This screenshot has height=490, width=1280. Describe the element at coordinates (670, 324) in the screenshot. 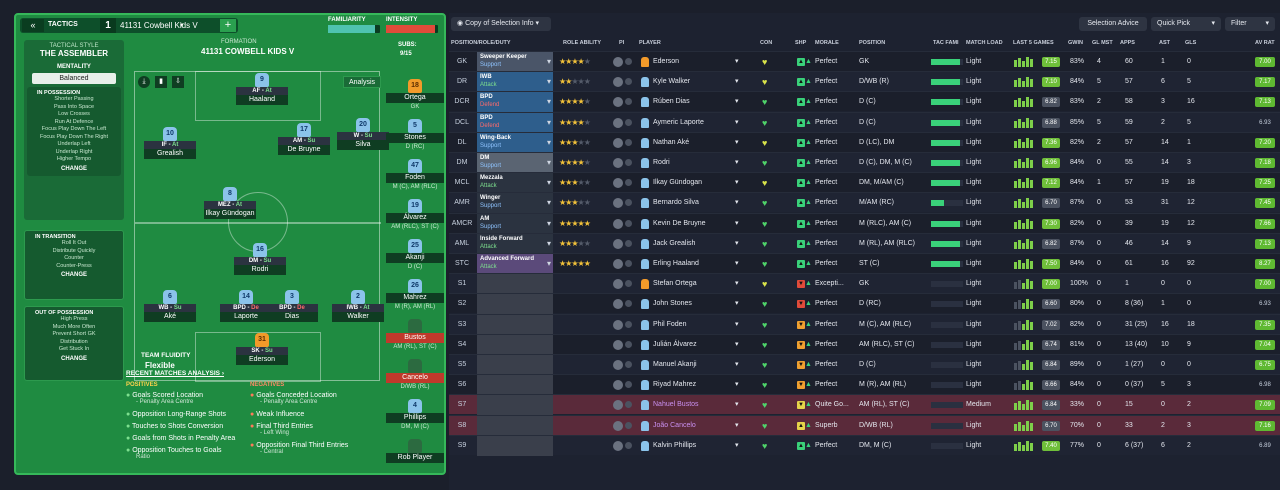

I see `player-name: Phil Foden` at that location.